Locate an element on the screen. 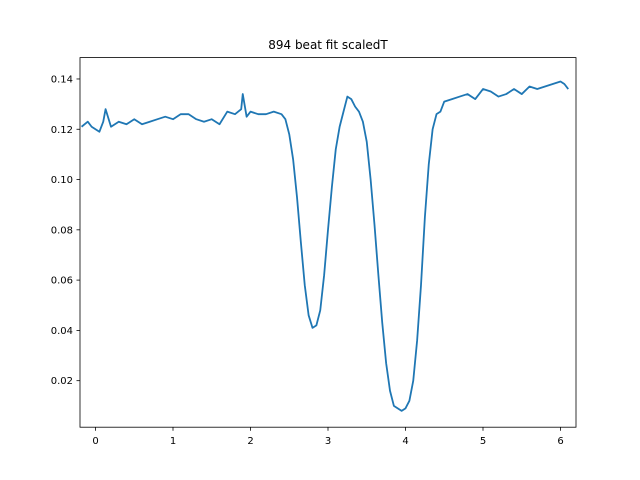  y-tick-label: 0.10 is located at coordinates (62, 180).